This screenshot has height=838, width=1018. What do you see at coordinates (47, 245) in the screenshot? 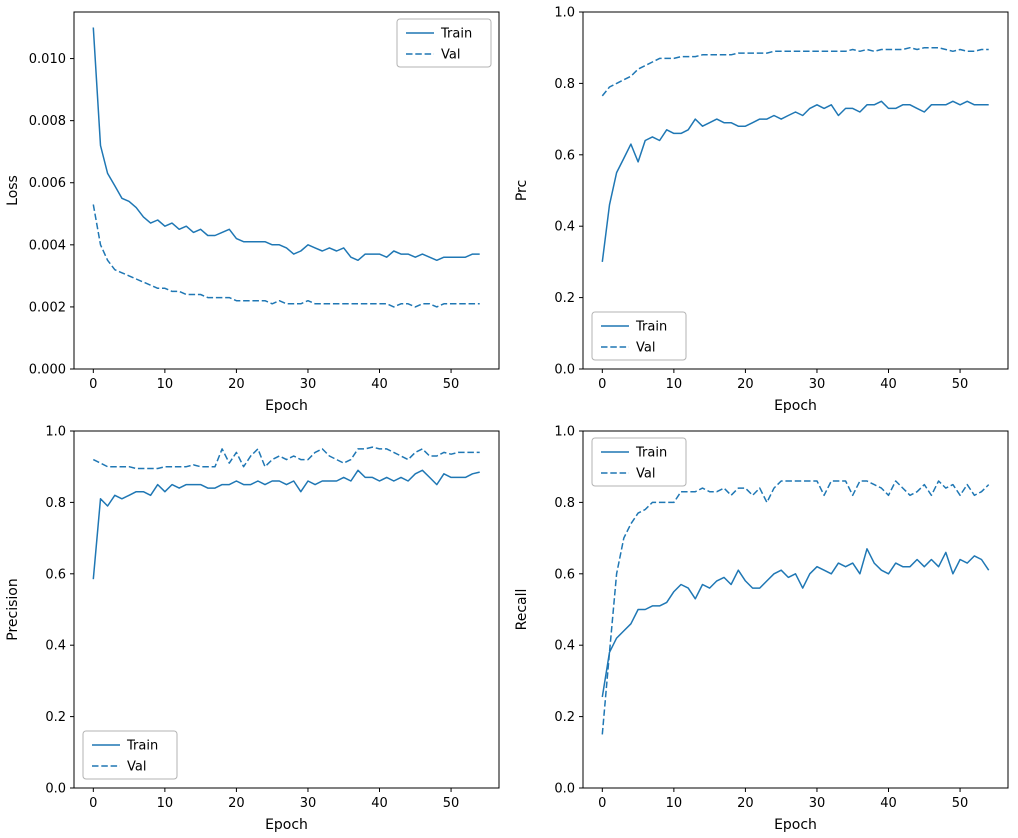
I see `y-tick-label: 0.004` at bounding box center [47, 245].